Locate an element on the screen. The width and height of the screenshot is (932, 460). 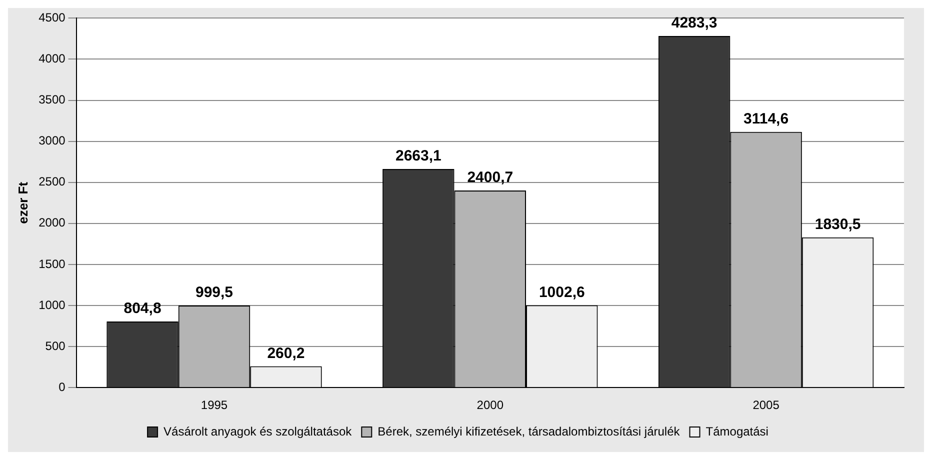
legend-label: Vásárolt anyagok és szolgáltatások is located at coordinates (258, 431).